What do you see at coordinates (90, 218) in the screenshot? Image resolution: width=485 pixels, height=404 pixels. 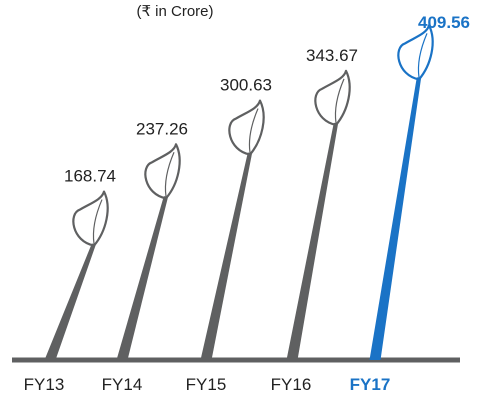 I see `leaf-fy13` at bounding box center [90, 218].